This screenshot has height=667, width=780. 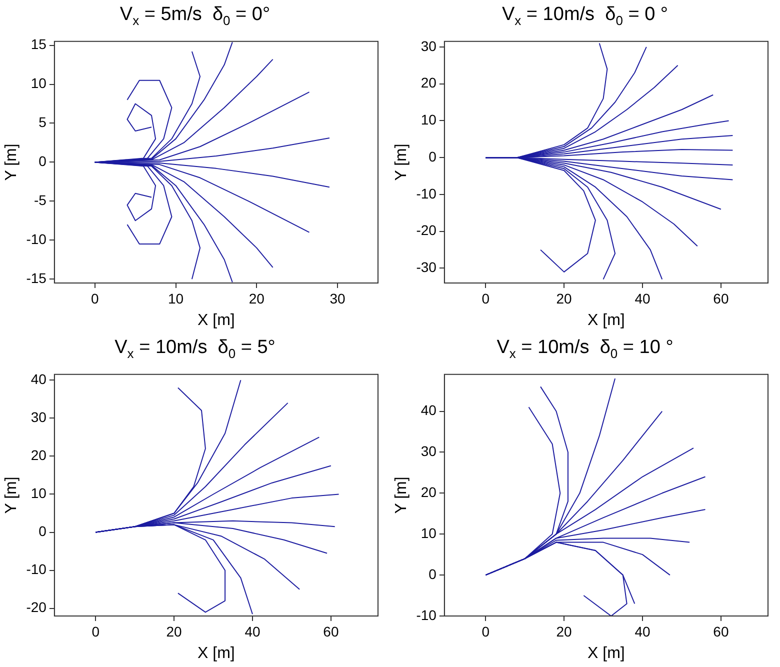 What do you see at coordinates (195, 16) in the screenshot?
I see `chart-title: V$_{x}$ = 5m/s δ$_{0}$ = 0°` at bounding box center [195, 16].